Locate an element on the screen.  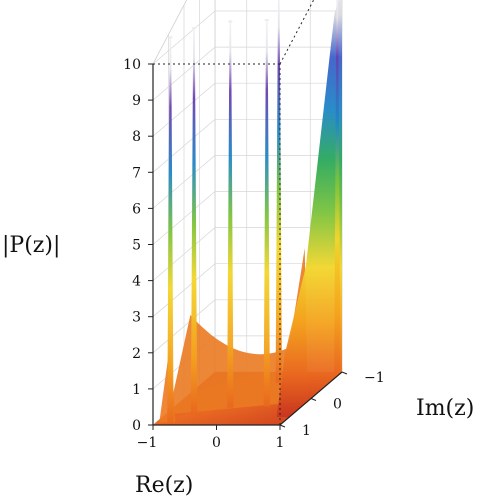
z-tick-label: 1 is located at coordinates (136, 390).